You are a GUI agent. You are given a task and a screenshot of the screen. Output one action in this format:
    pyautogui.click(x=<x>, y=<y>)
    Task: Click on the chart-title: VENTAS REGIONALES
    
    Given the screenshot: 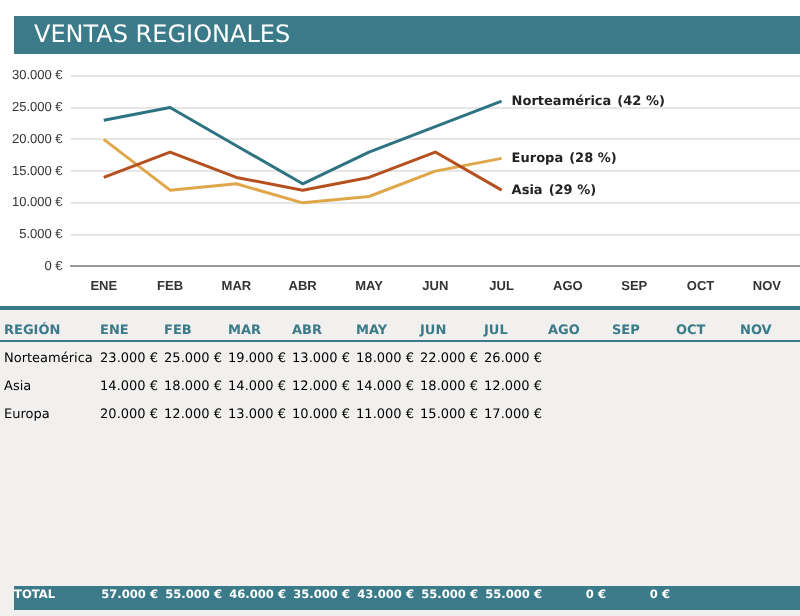 What is the action you would take?
    pyautogui.click(x=407, y=35)
    